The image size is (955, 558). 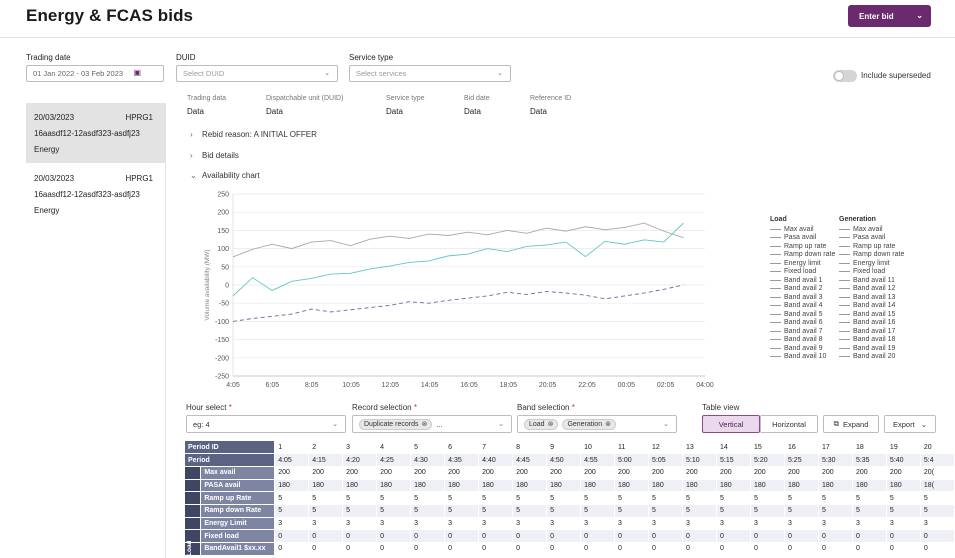 What do you see at coordinates (548, 385) in the screenshot?
I see `x-tick-label: 20:05` at bounding box center [548, 385].